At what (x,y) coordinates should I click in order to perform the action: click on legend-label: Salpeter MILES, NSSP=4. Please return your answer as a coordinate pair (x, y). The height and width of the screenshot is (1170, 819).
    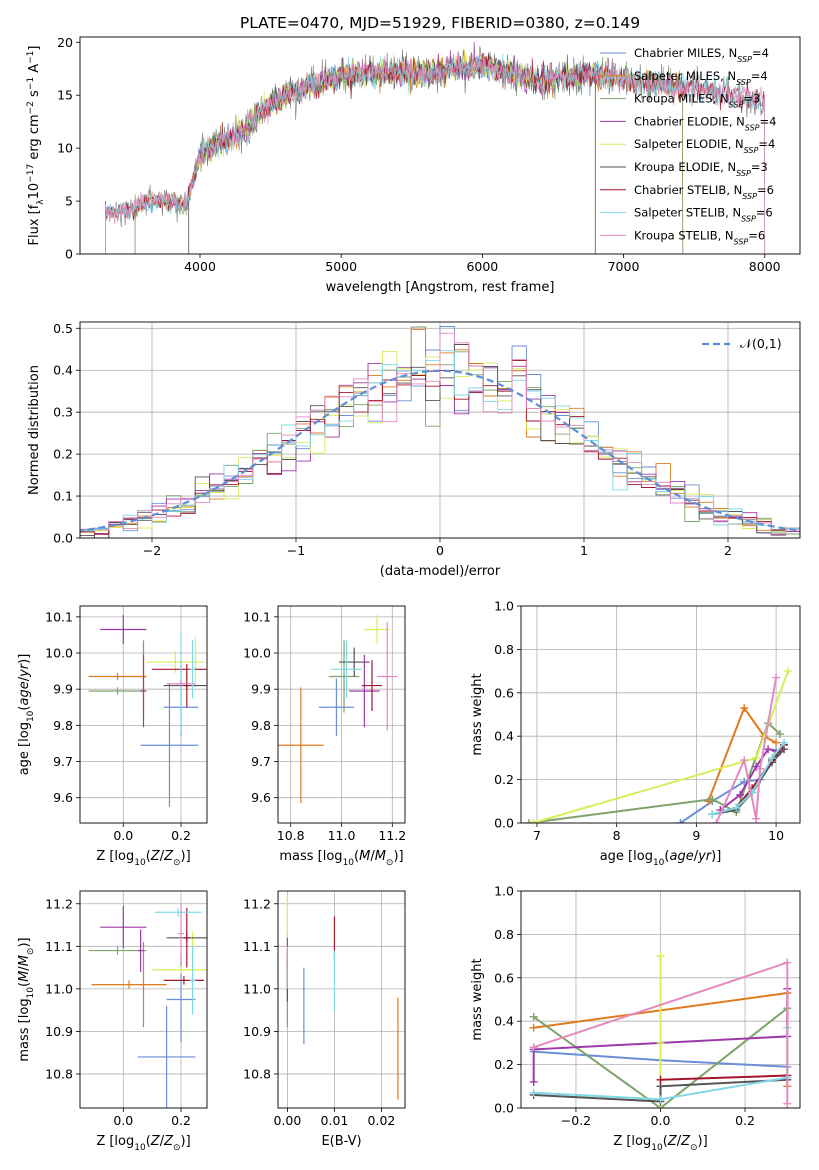
    Looking at the image, I should click on (701, 78).